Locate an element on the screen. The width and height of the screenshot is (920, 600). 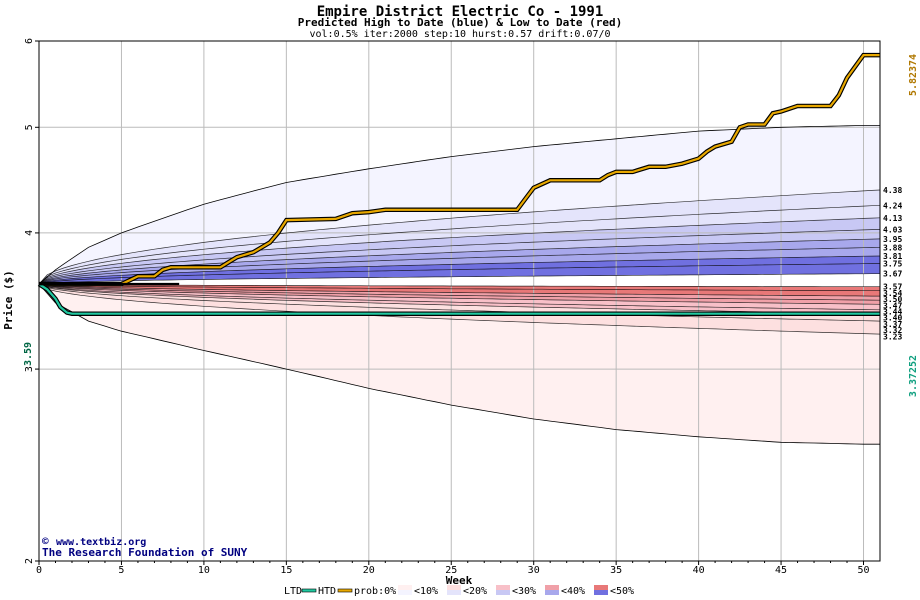
right-label-18: 3.23 is located at coordinates (892, 336).